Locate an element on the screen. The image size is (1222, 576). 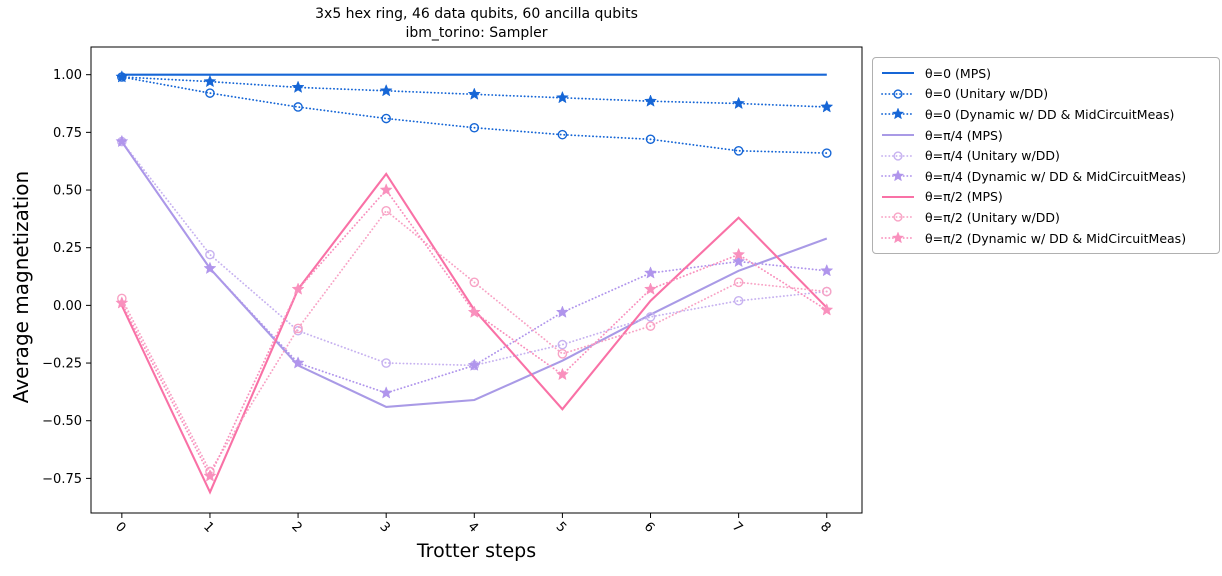
legend-item: θ=π/2 (Dynamic w/ DD & MidCircuitMeas) is located at coordinates (1046, 238).